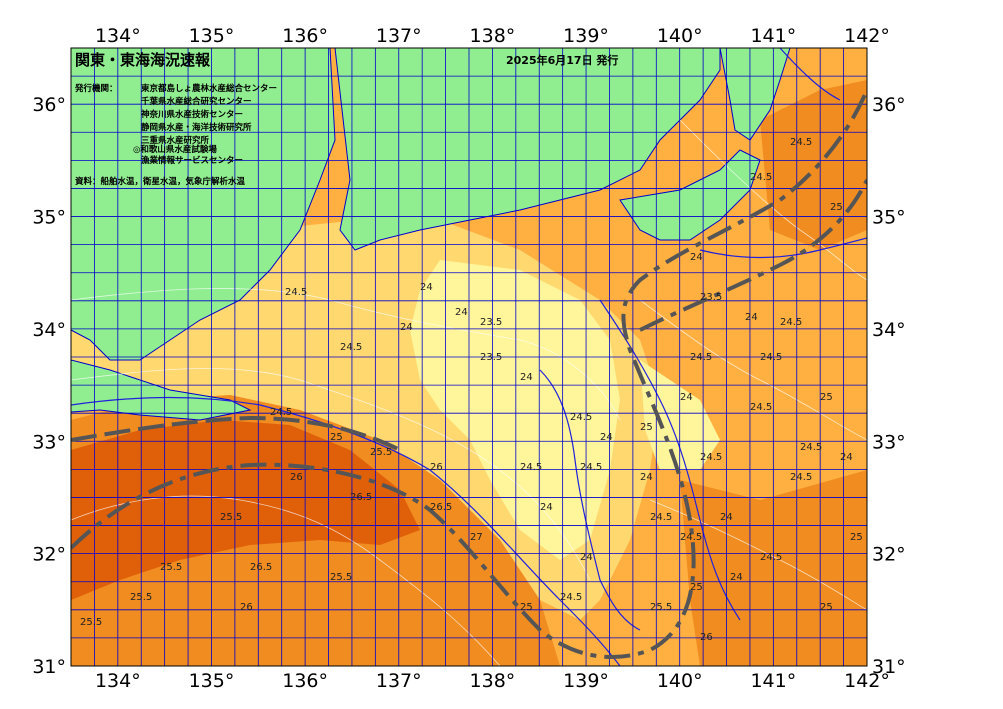 The height and width of the screenshot is (709, 1003). Describe the element at coordinates (236, 433) in the screenshot. I see `kuroshio-west-axis` at that location.